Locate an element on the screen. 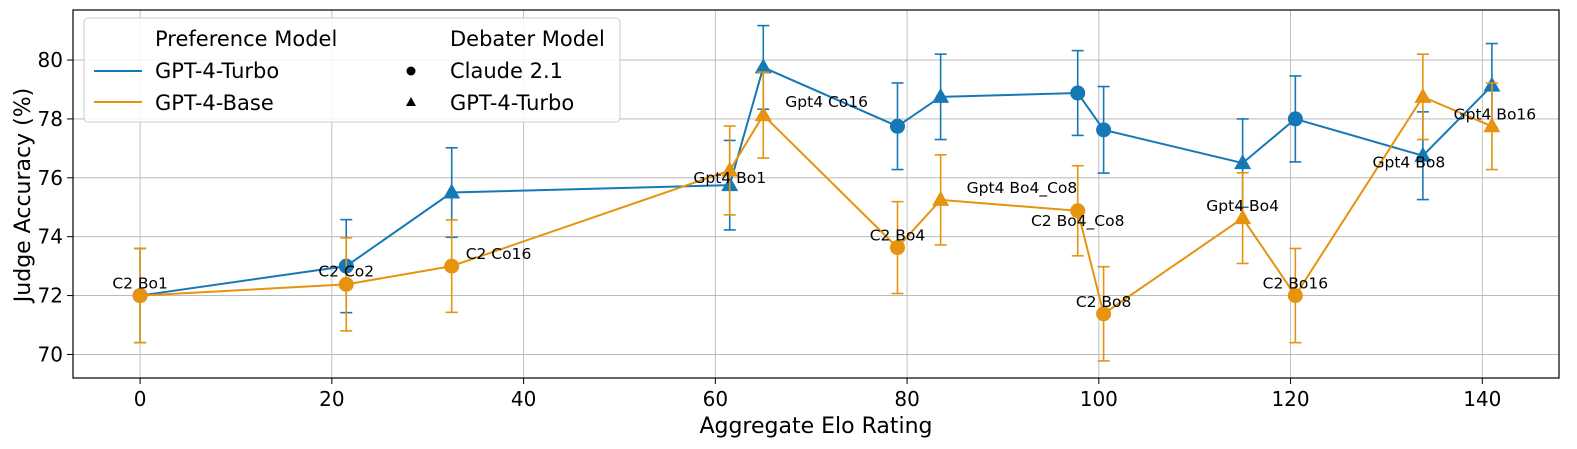 The width and height of the screenshot is (1577, 449). y-tick-label: 76 is located at coordinates (50, 178).